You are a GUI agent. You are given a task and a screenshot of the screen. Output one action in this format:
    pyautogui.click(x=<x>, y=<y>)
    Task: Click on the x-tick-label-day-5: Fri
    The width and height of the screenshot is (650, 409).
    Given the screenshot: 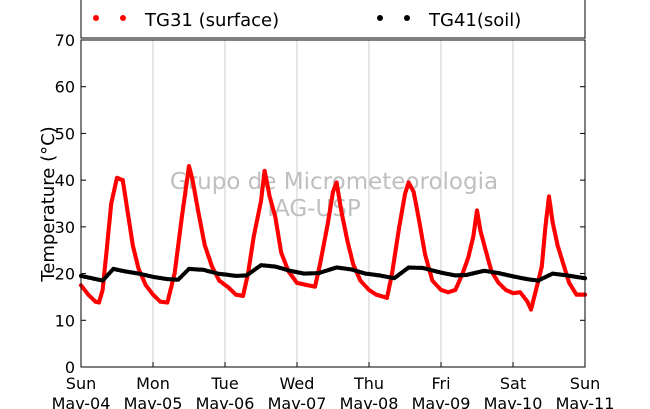 What is the action you would take?
    pyautogui.click(x=440, y=383)
    